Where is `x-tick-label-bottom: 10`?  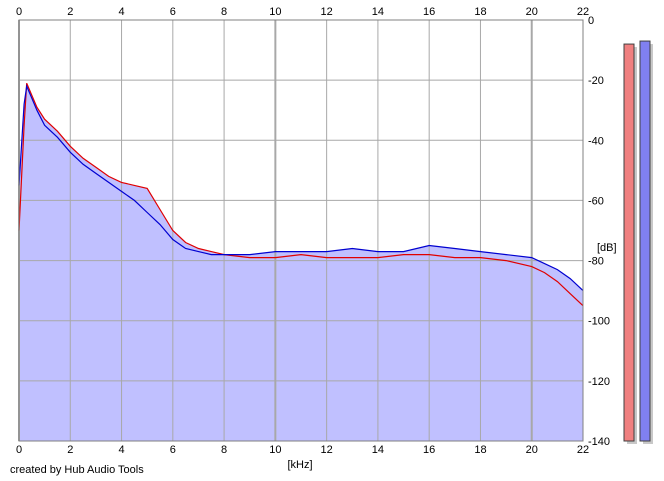
x-tick-label-bottom: 10 is located at coordinates (275, 450).